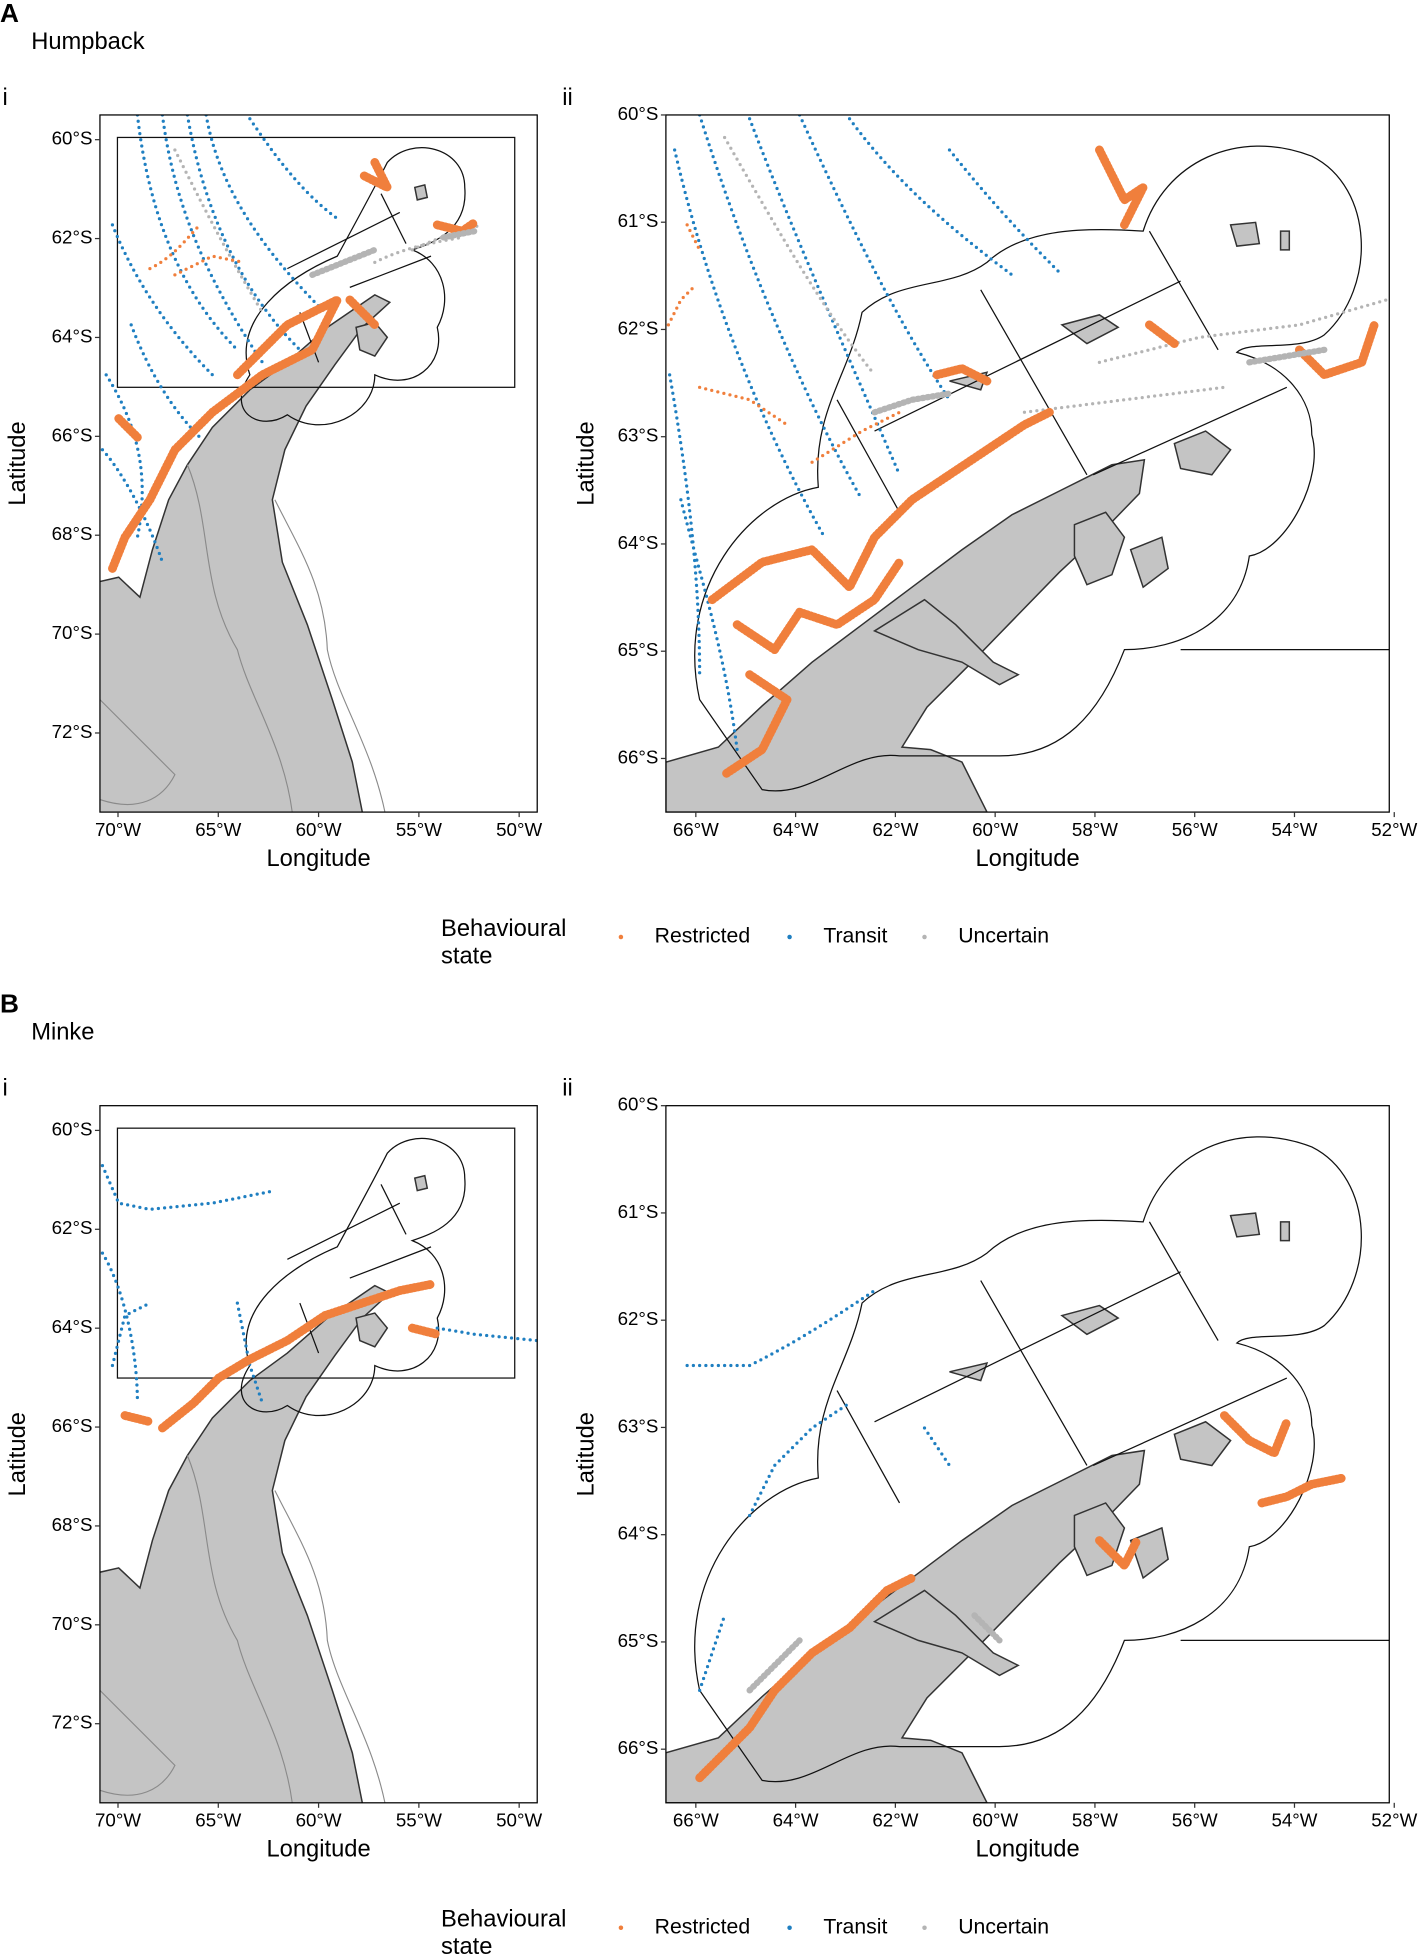 Image resolution: width=1418 pixels, height=1959 pixels. I want to click on restricted-track, so click(784, 343).